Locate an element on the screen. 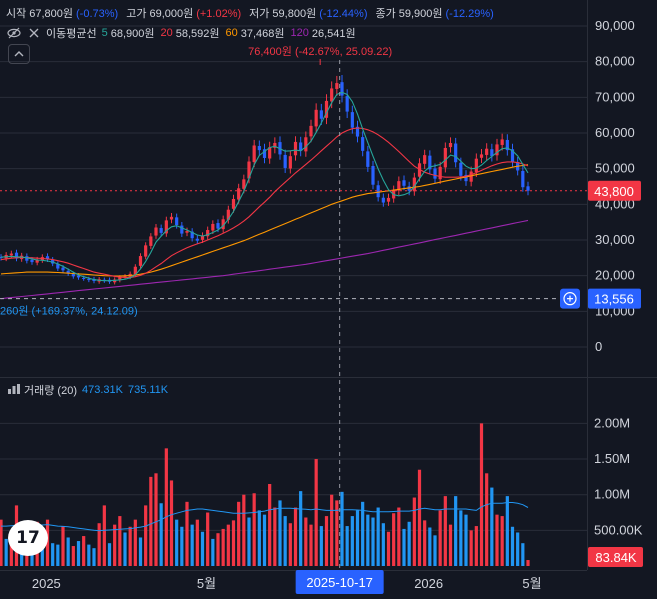 The height and width of the screenshot is (599, 657). last-volume-label-bg is located at coordinates (615, 557).